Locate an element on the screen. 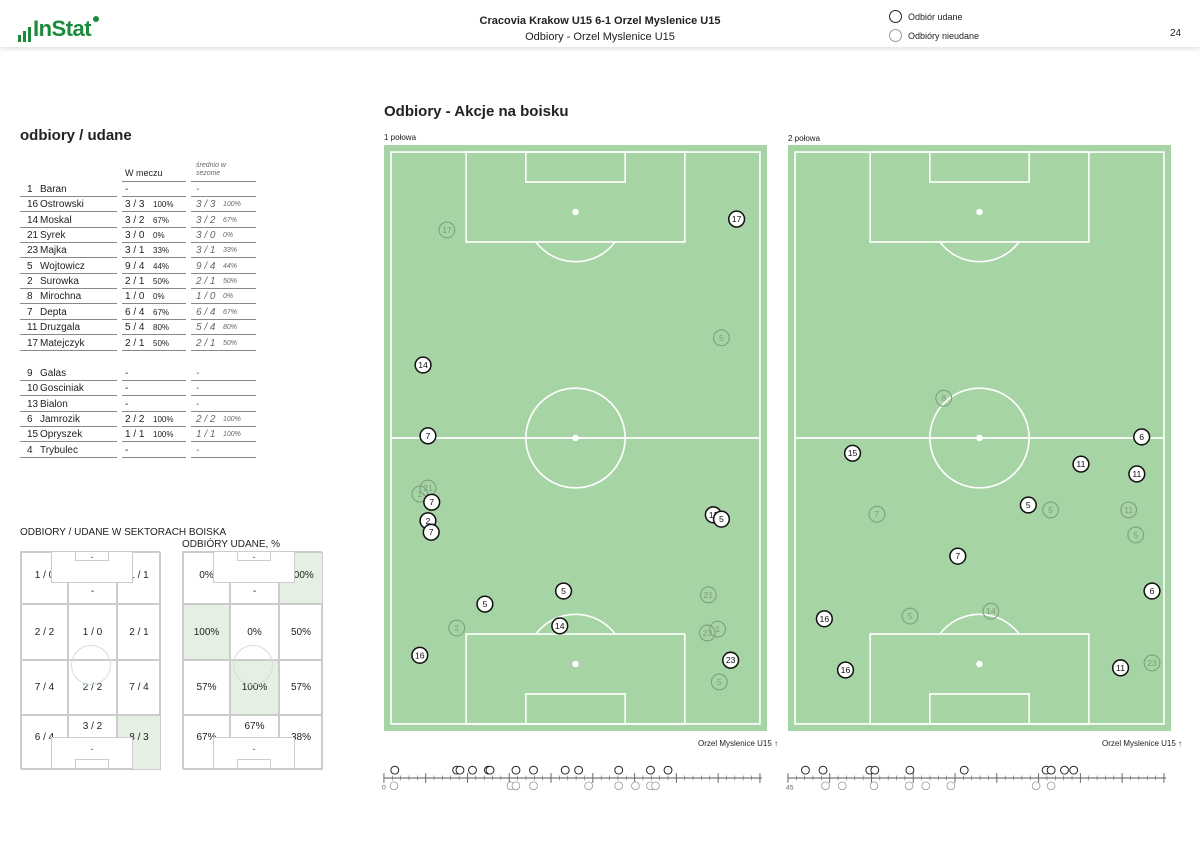 The image size is (1200, 849). player-name: Moskal is located at coordinates (56, 220).